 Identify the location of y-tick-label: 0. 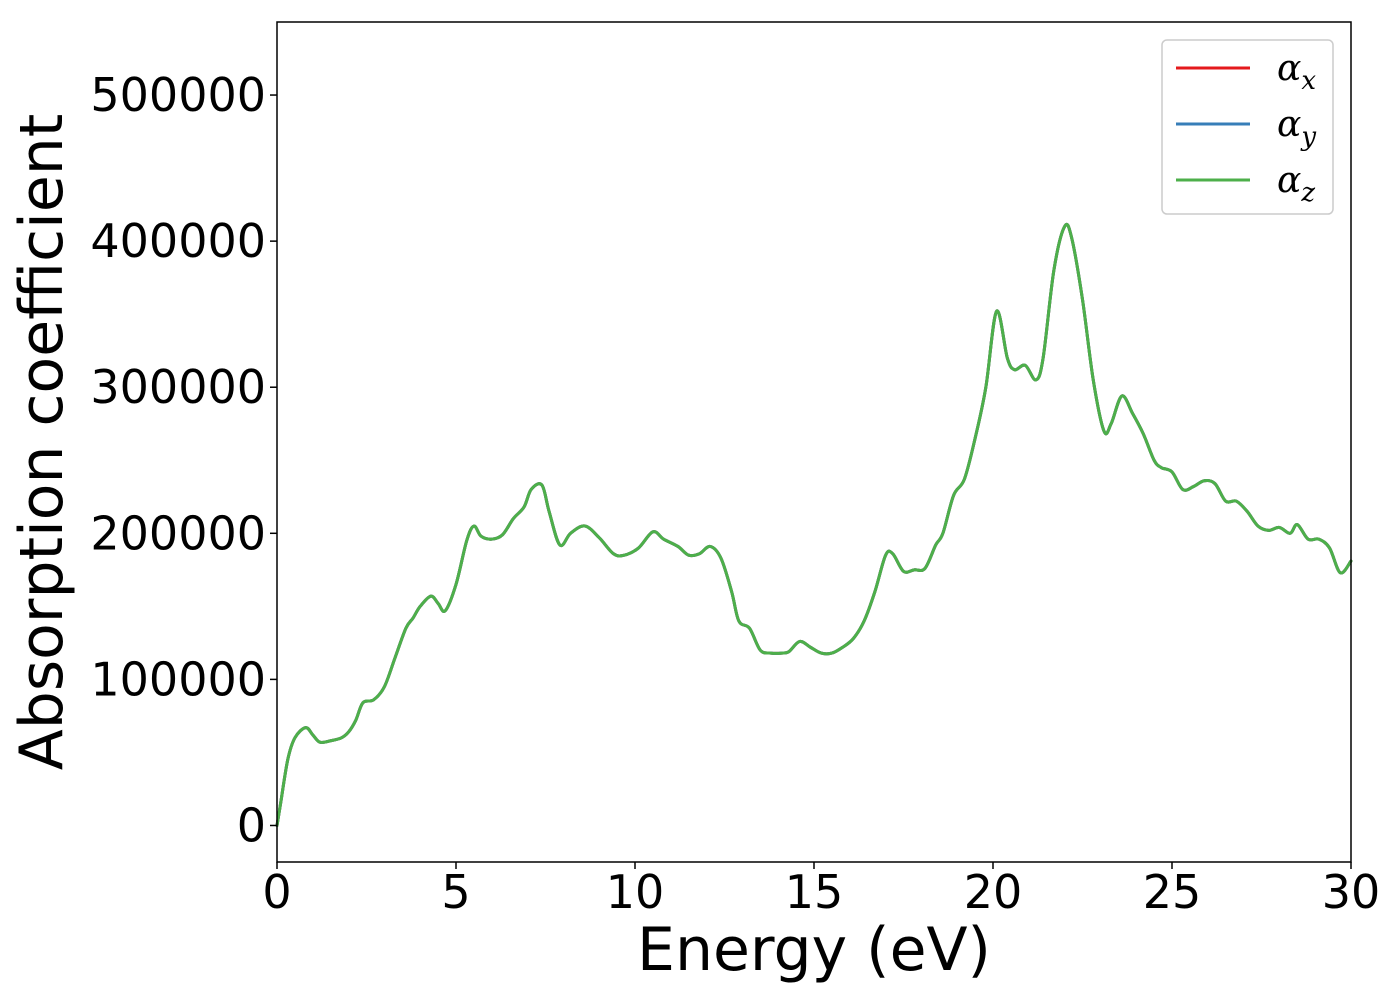
(251, 825).